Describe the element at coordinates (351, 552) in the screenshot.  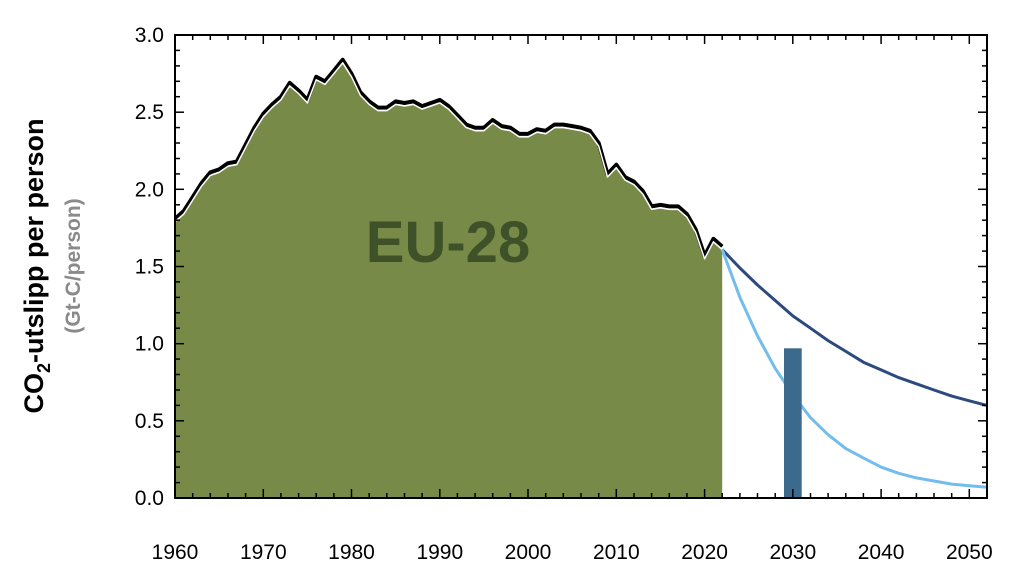
I see `x-tick-label: 1980` at that location.